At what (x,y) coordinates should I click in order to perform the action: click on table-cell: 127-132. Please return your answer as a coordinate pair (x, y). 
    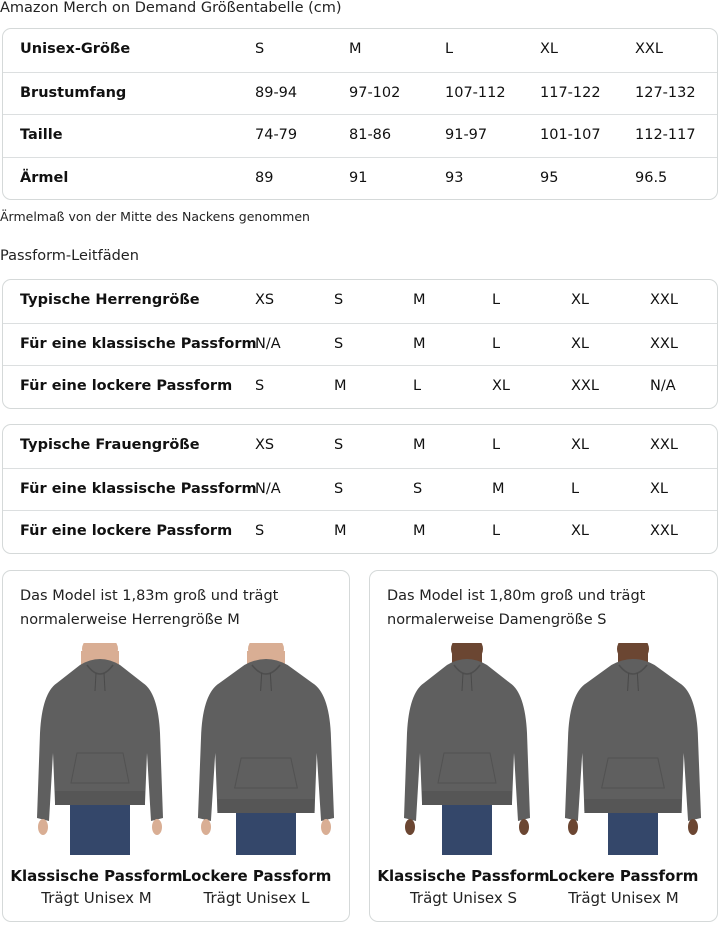
    Looking at the image, I should click on (665, 92).